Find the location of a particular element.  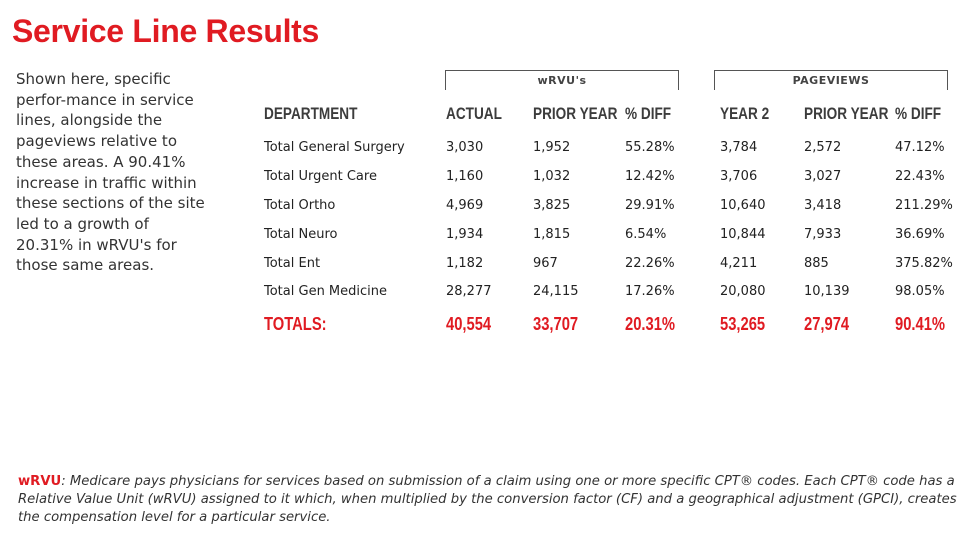

cell-pv-prior-year: 3,027 is located at coordinates (823, 176).